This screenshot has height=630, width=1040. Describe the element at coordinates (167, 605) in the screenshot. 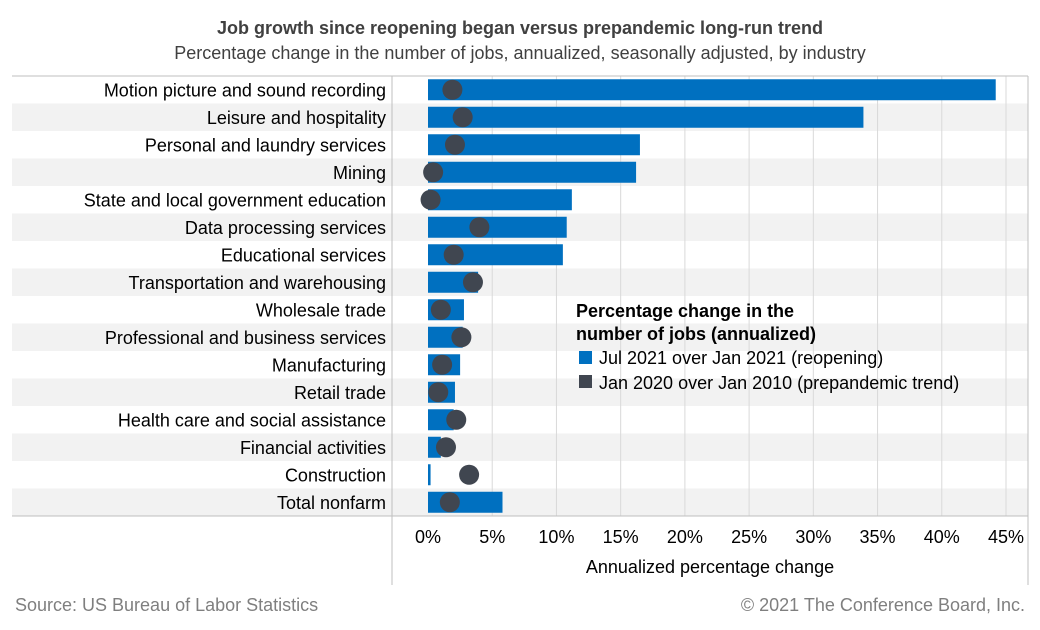

I see `source-note: Source: US Bureau of Labor Statistics` at that location.